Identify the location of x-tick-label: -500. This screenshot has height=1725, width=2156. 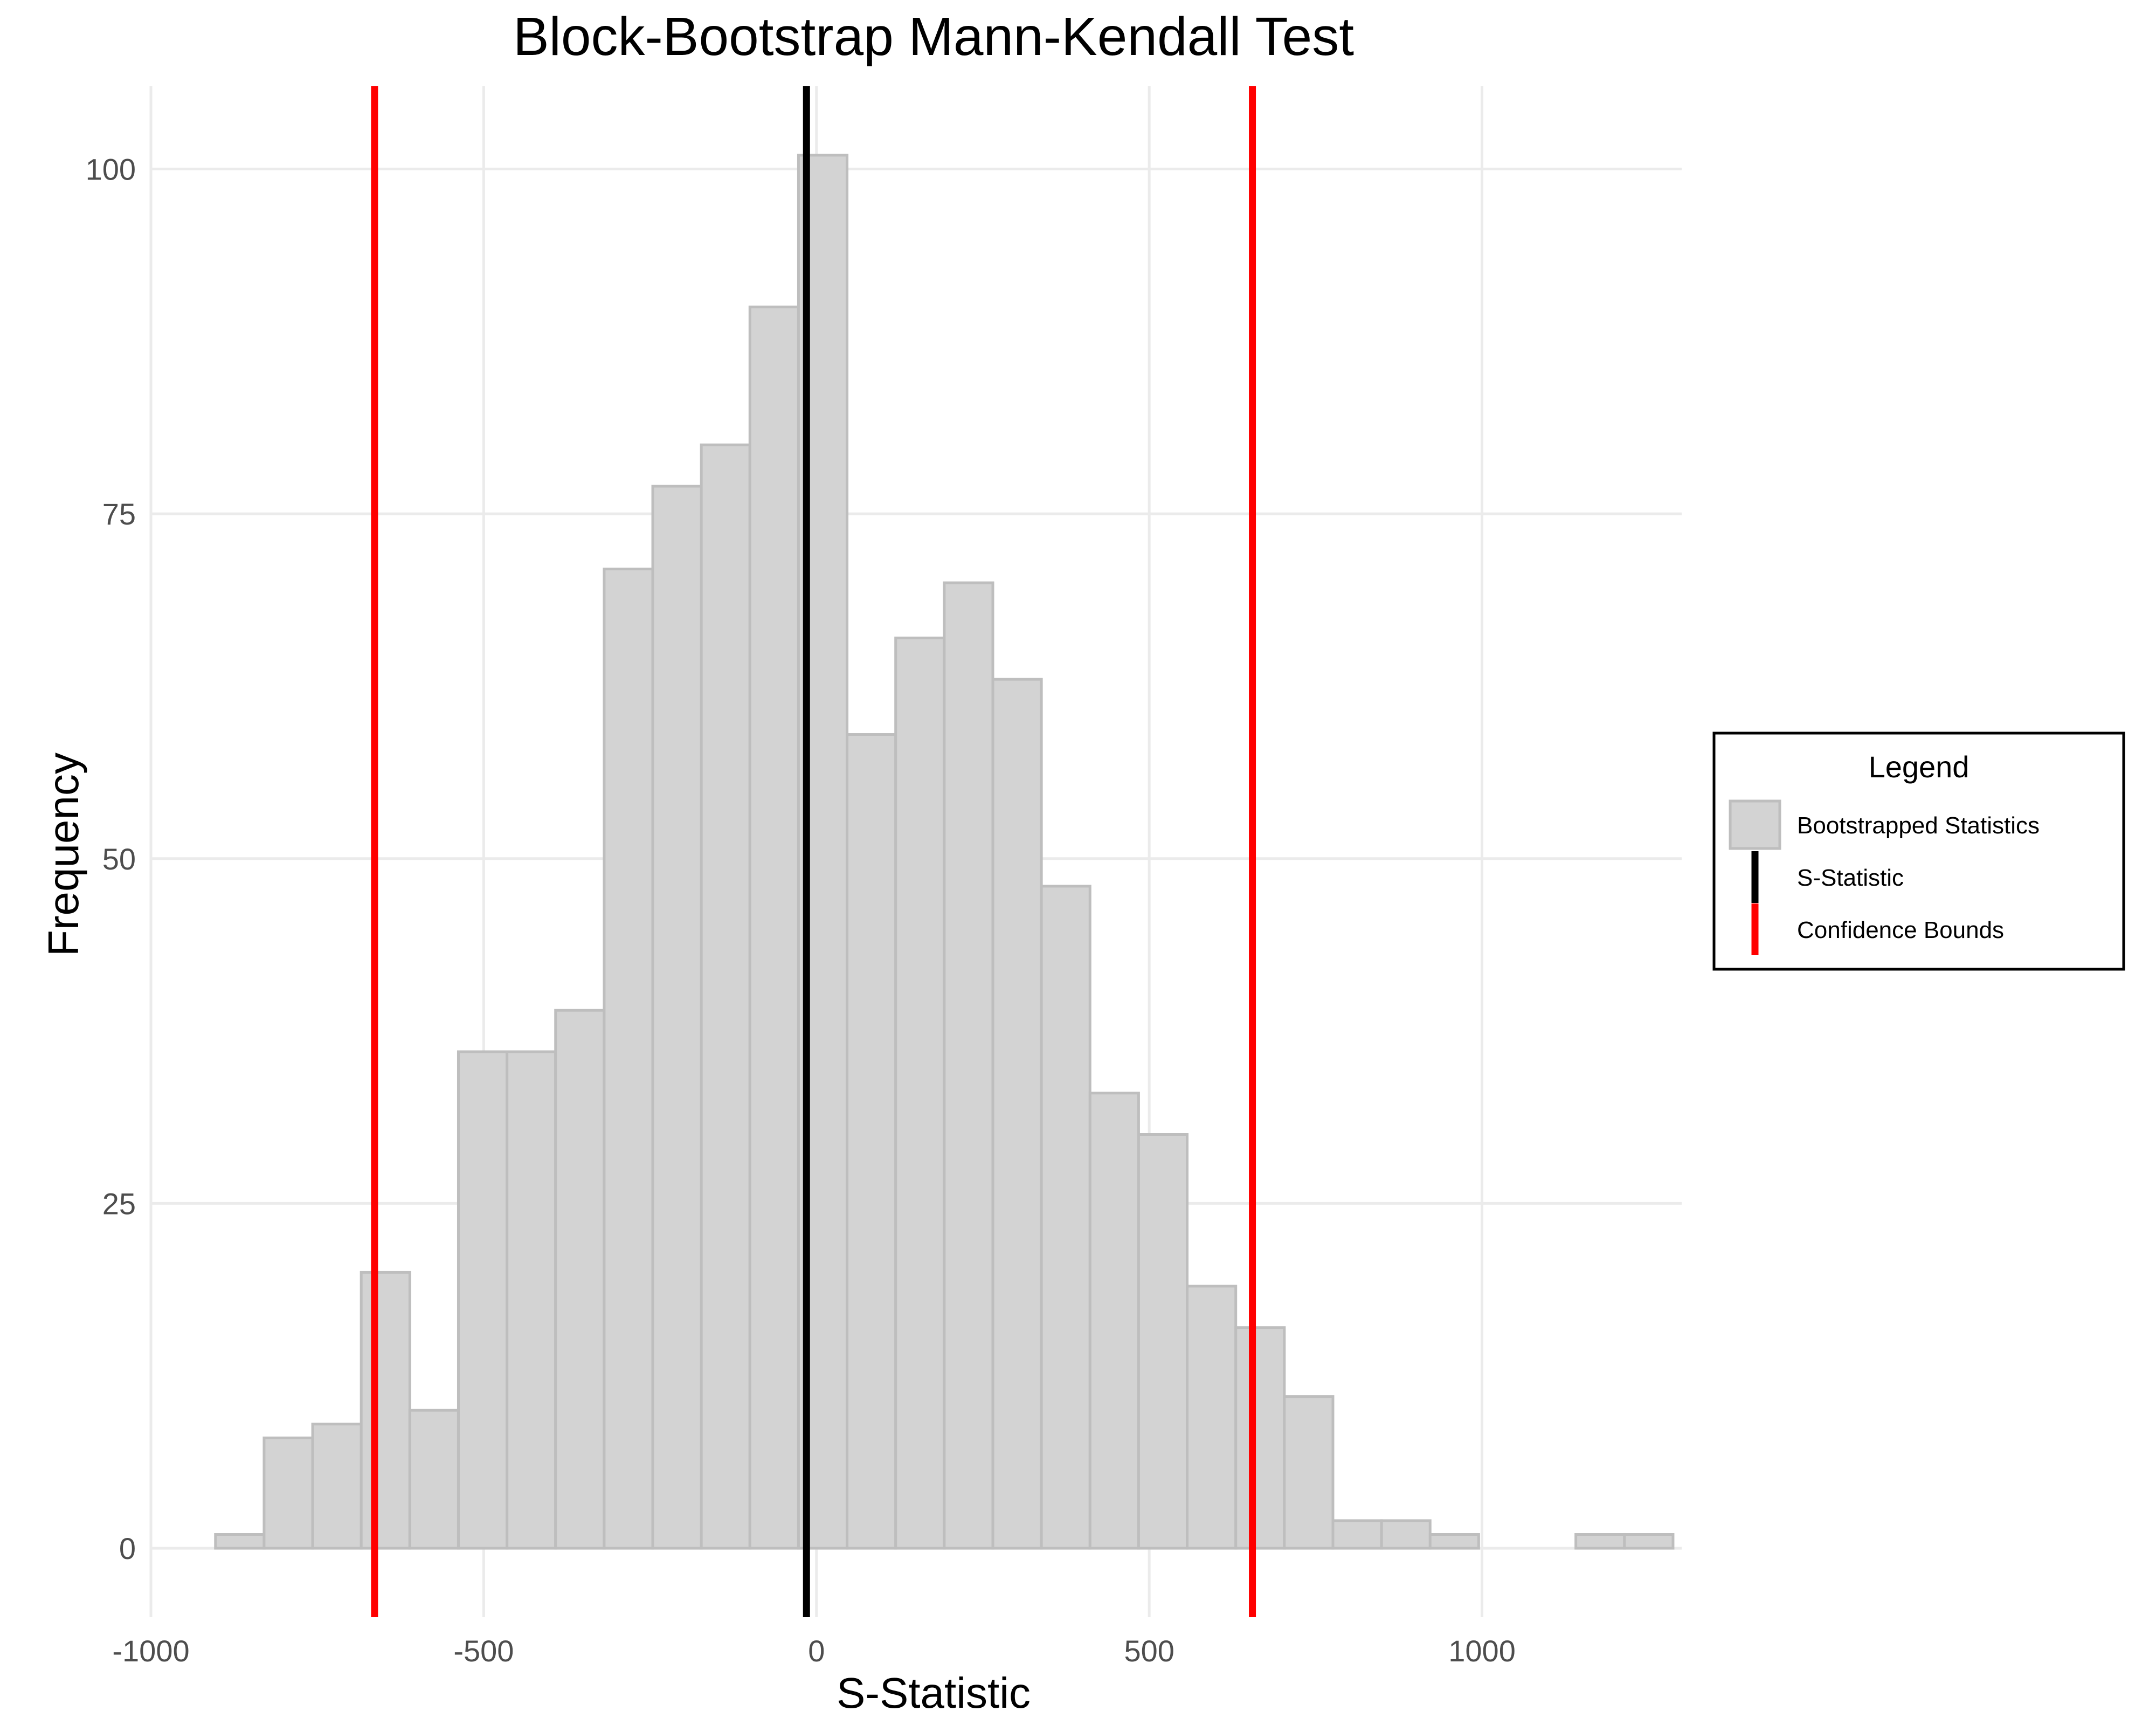
(483, 1651).